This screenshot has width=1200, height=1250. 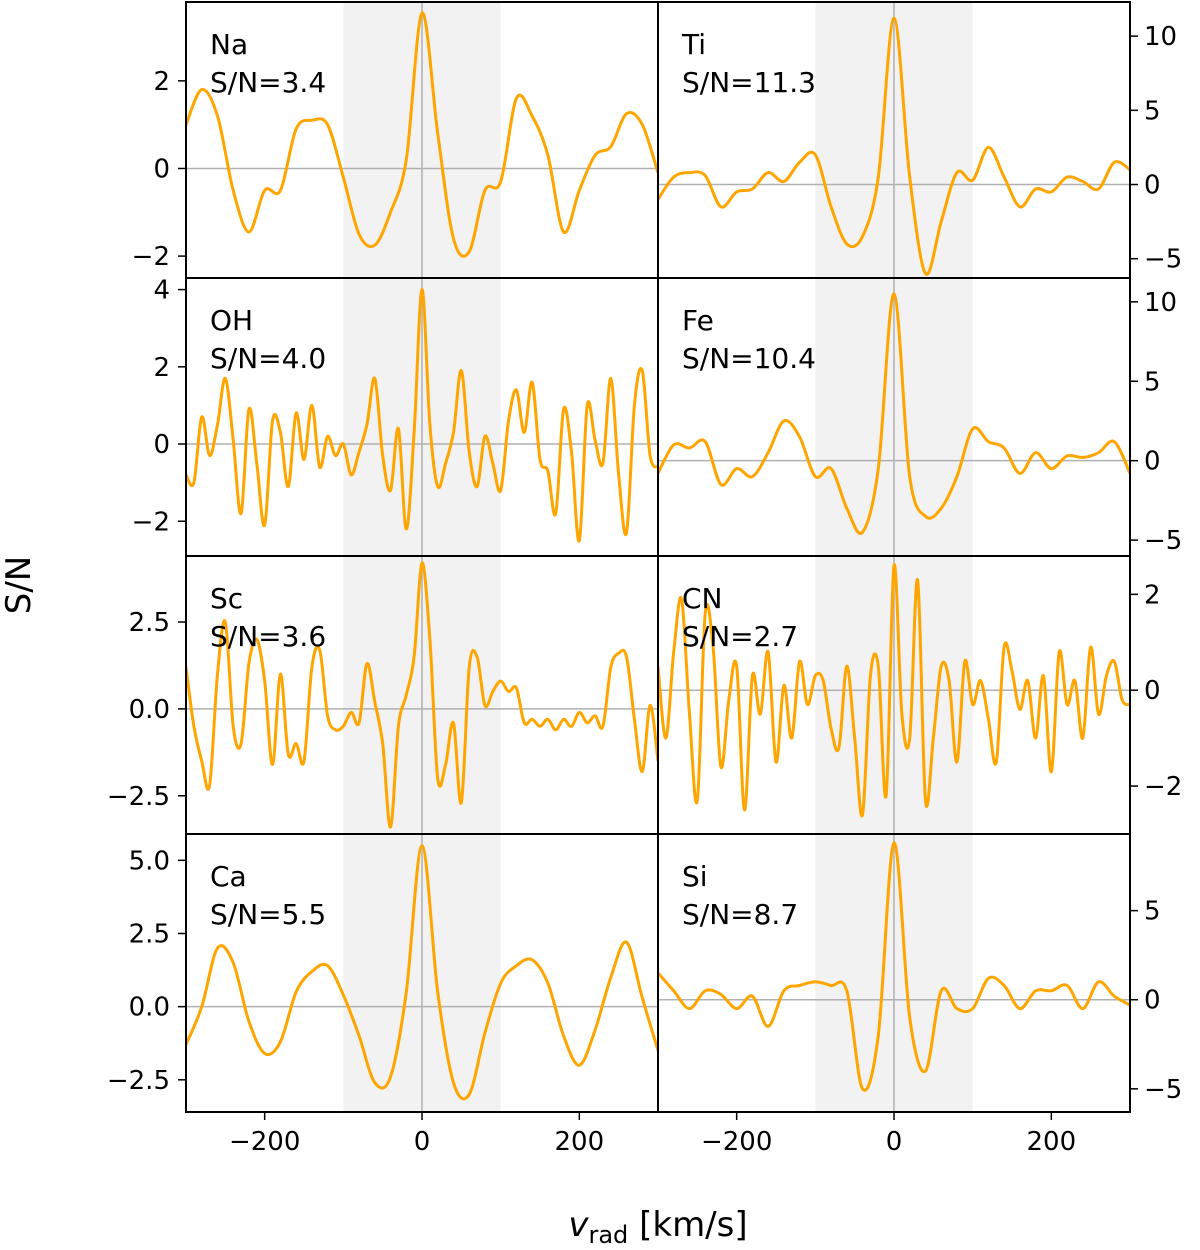 I want to click on snr-label: S/N=4.0, so click(x=268, y=358).